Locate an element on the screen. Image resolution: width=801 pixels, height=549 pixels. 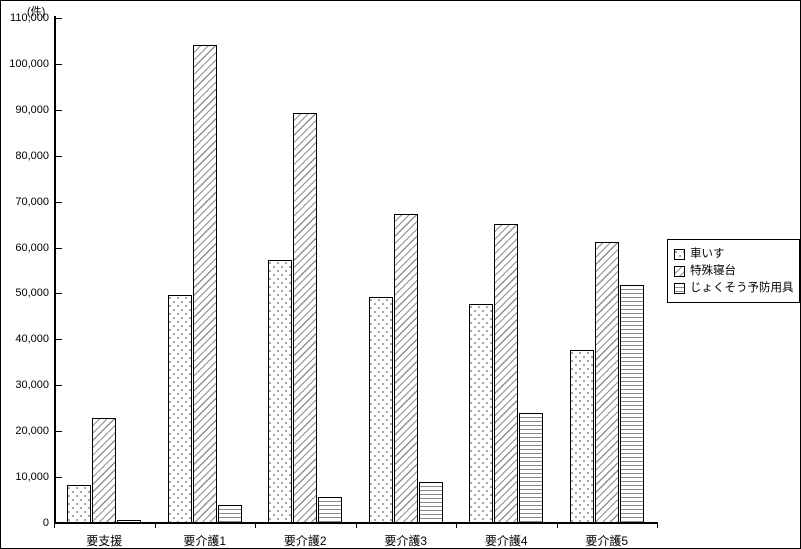
y-tick-label: 110,000 is located at coordinates (29, 18).